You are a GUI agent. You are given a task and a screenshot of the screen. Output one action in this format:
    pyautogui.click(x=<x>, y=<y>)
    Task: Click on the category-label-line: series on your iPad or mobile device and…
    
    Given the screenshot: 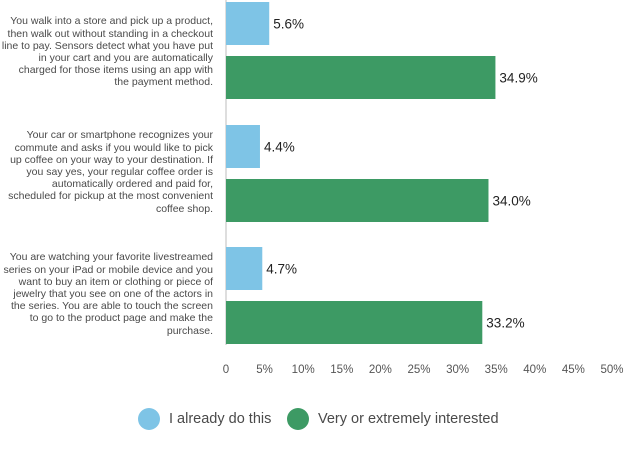 What is the action you would take?
    pyautogui.click(x=108, y=269)
    